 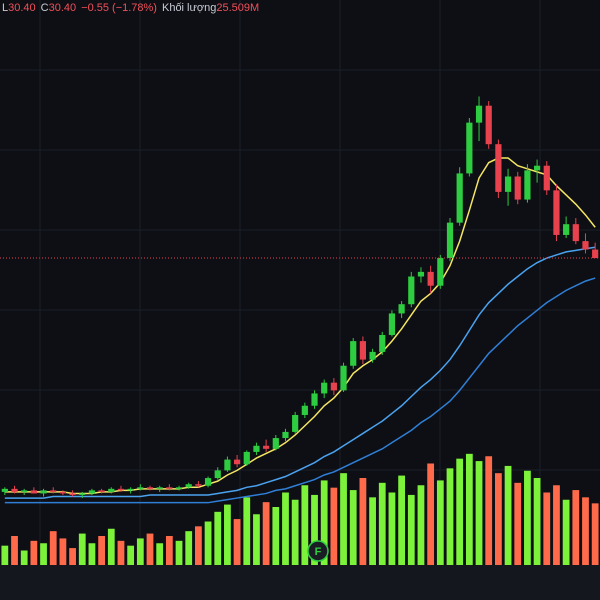 I want to click on low-value: 30.40, so click(x=22, y=8).